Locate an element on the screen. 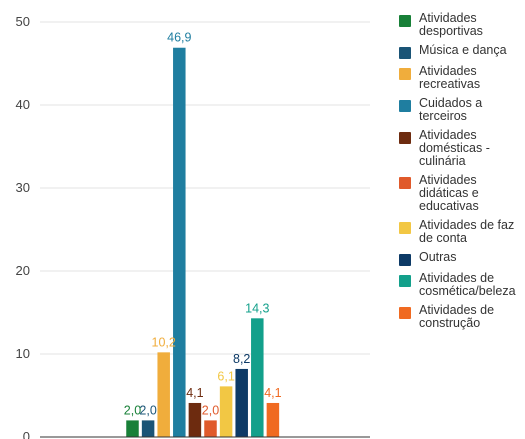 This screenshot has height=439, width=525. y-tick-label: 30 is located at coordinates (23, 187).